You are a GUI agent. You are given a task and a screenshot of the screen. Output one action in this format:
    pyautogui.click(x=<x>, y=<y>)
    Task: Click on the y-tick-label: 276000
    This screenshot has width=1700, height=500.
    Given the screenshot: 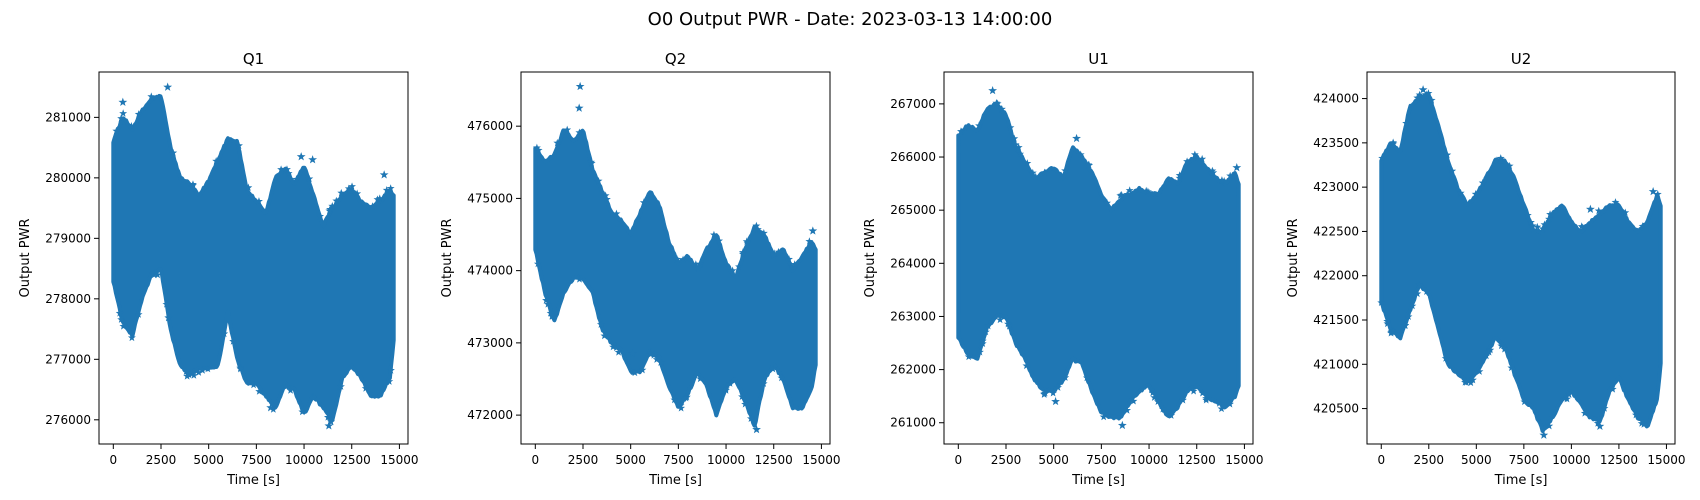 What is the action you would take?
    pyautogui.click(x=68, y=420)
    